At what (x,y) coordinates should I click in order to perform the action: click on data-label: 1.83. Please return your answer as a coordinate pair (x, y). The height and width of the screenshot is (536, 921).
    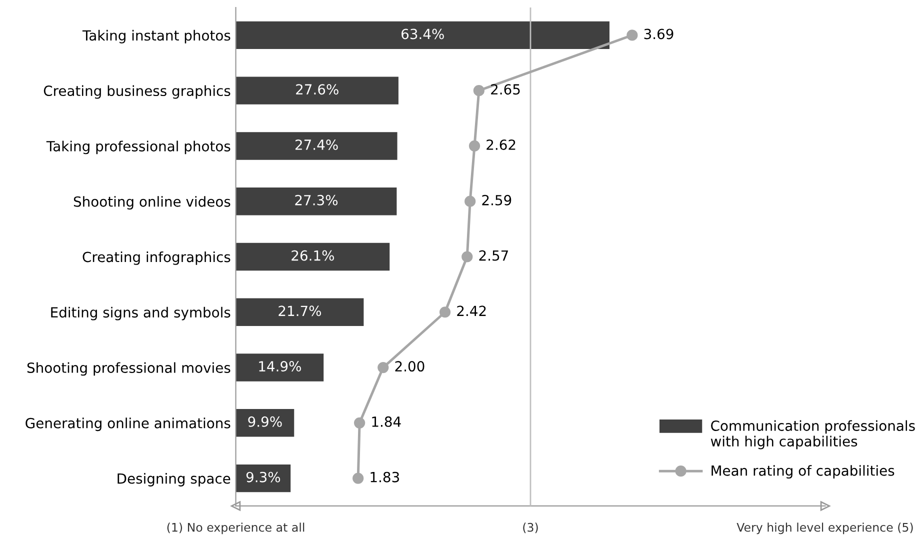
    Looking at the image, I should click on (385, 477).